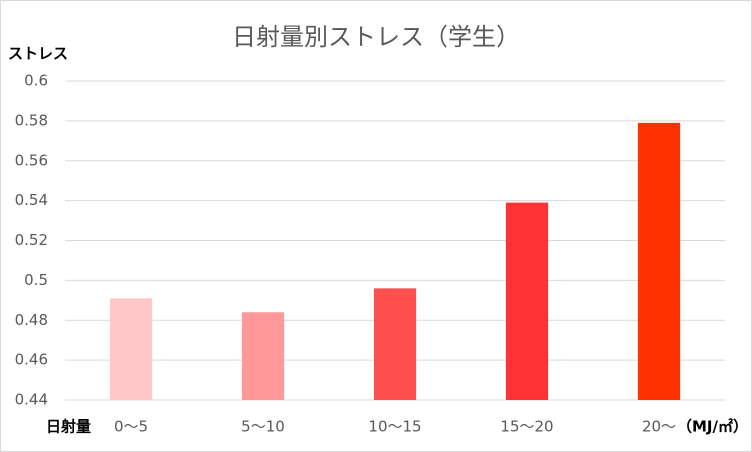  What do you see at coordinates (38, 54) in the screenshot?
I see `y-axis-label: ストレス` at bounding box center [38, 54].